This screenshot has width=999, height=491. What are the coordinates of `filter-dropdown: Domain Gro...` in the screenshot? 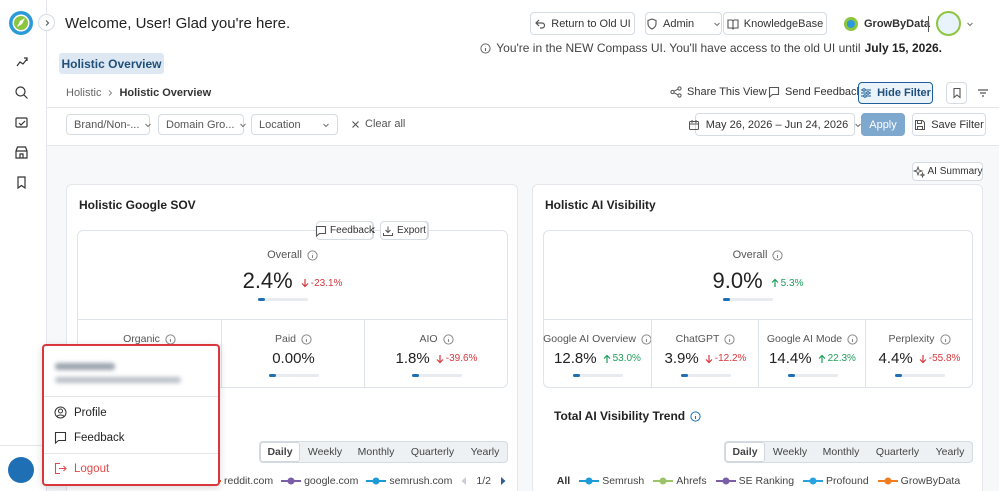 It's located at (202, 124).